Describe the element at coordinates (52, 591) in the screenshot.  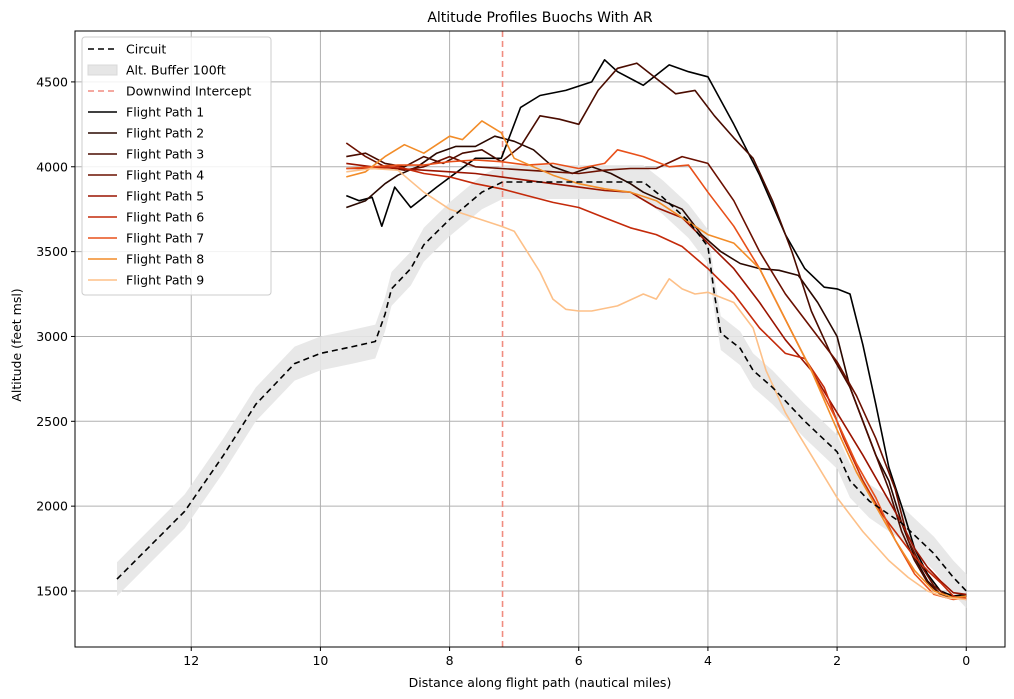
I see `y-tick-label-0: 1500` at that location.